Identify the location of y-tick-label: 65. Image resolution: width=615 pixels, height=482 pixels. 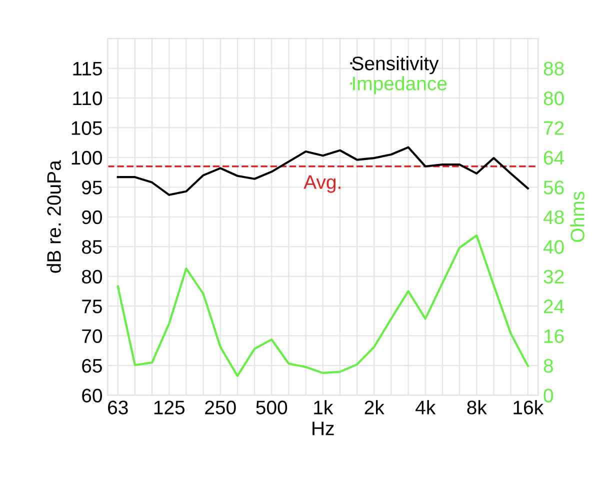
(92, 365).